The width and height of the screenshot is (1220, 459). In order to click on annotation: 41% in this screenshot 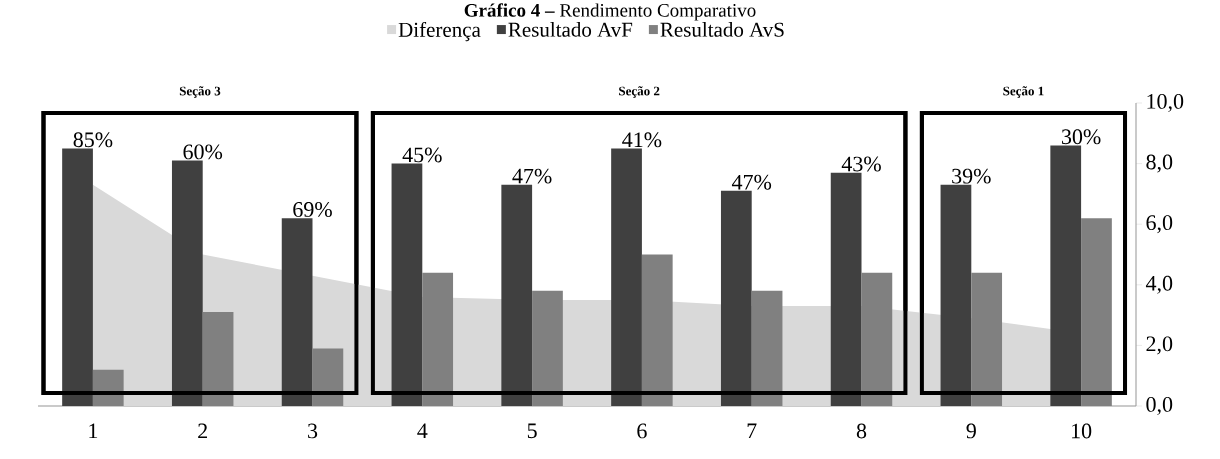, I will do `click(642, 140)`.